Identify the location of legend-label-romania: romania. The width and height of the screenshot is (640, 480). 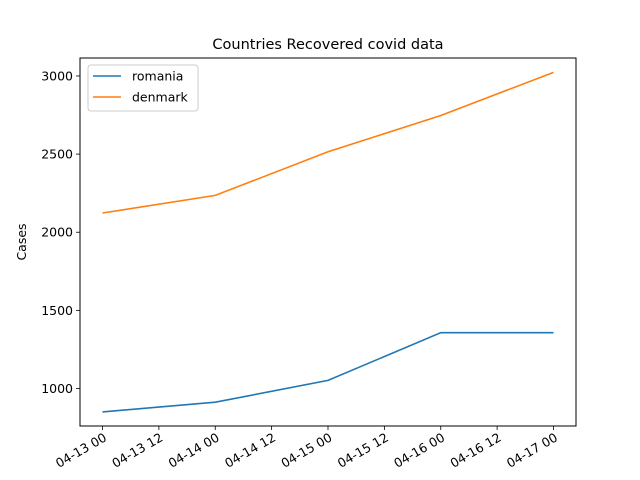
(157, 76).